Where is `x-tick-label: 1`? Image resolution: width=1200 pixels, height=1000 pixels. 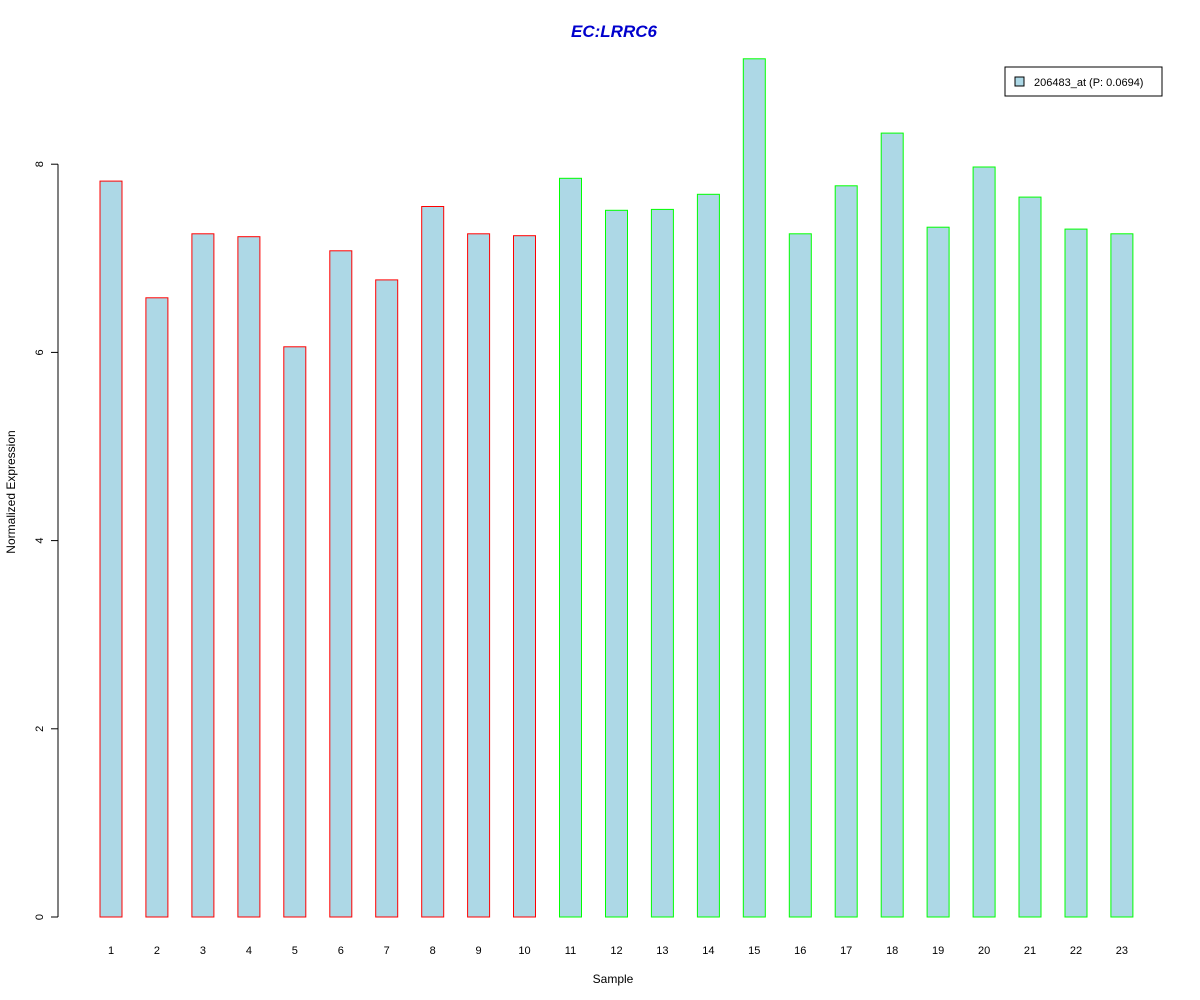
x-tick-label: 1 is located at coordinates (111, 951).